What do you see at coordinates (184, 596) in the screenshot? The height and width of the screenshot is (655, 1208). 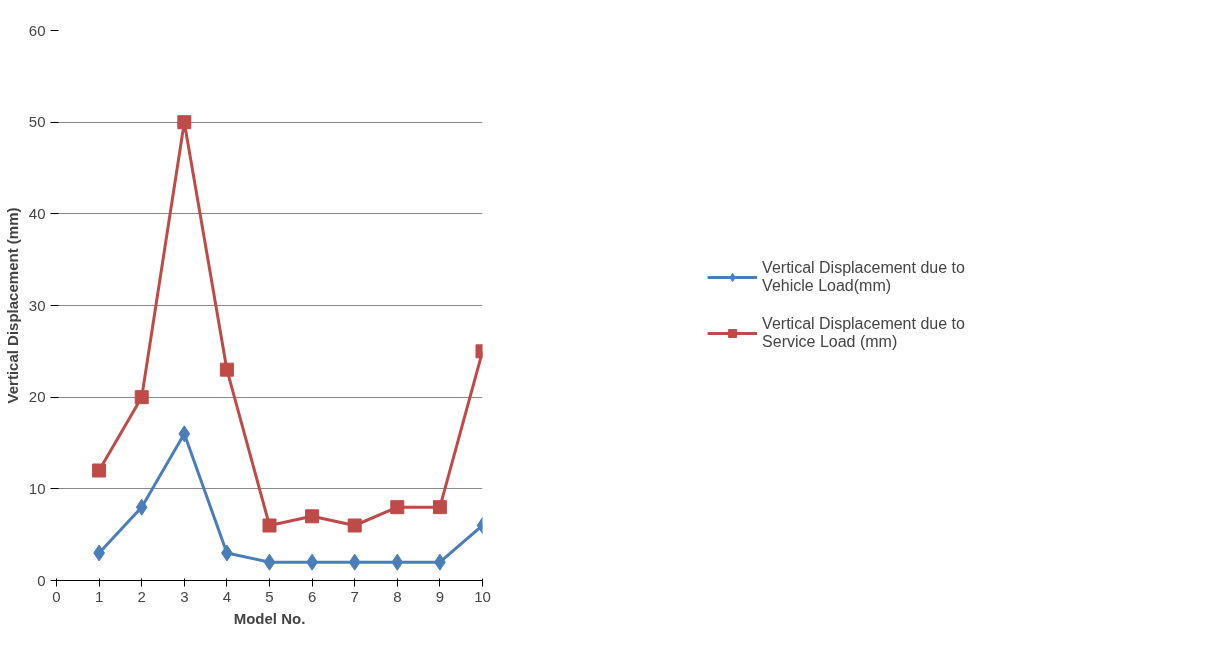 I see `x-tick-label: 3` at bounding box center [184, 596].